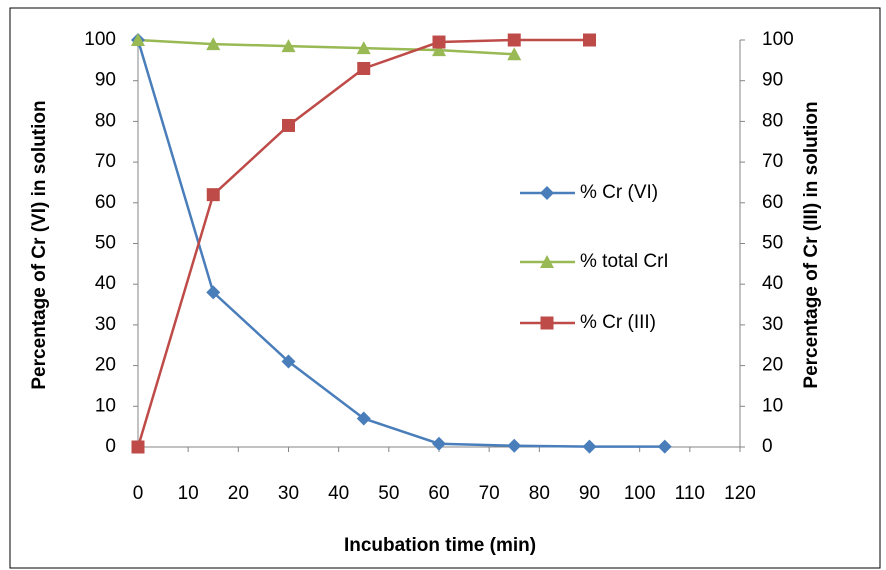 The width and height of the screenshot is (886, 570). What do you see at coordinates (138, 493) in the screenshot?
I see `x-tick-label: 0` at bounding box center [138, 493].